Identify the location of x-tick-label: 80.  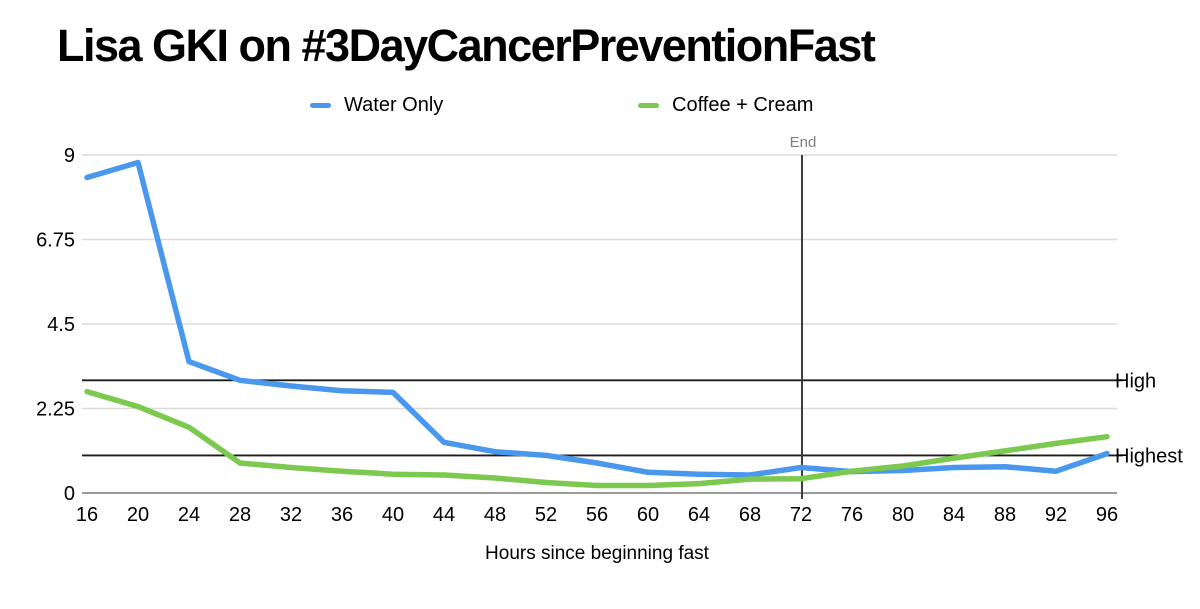
(903, 515).